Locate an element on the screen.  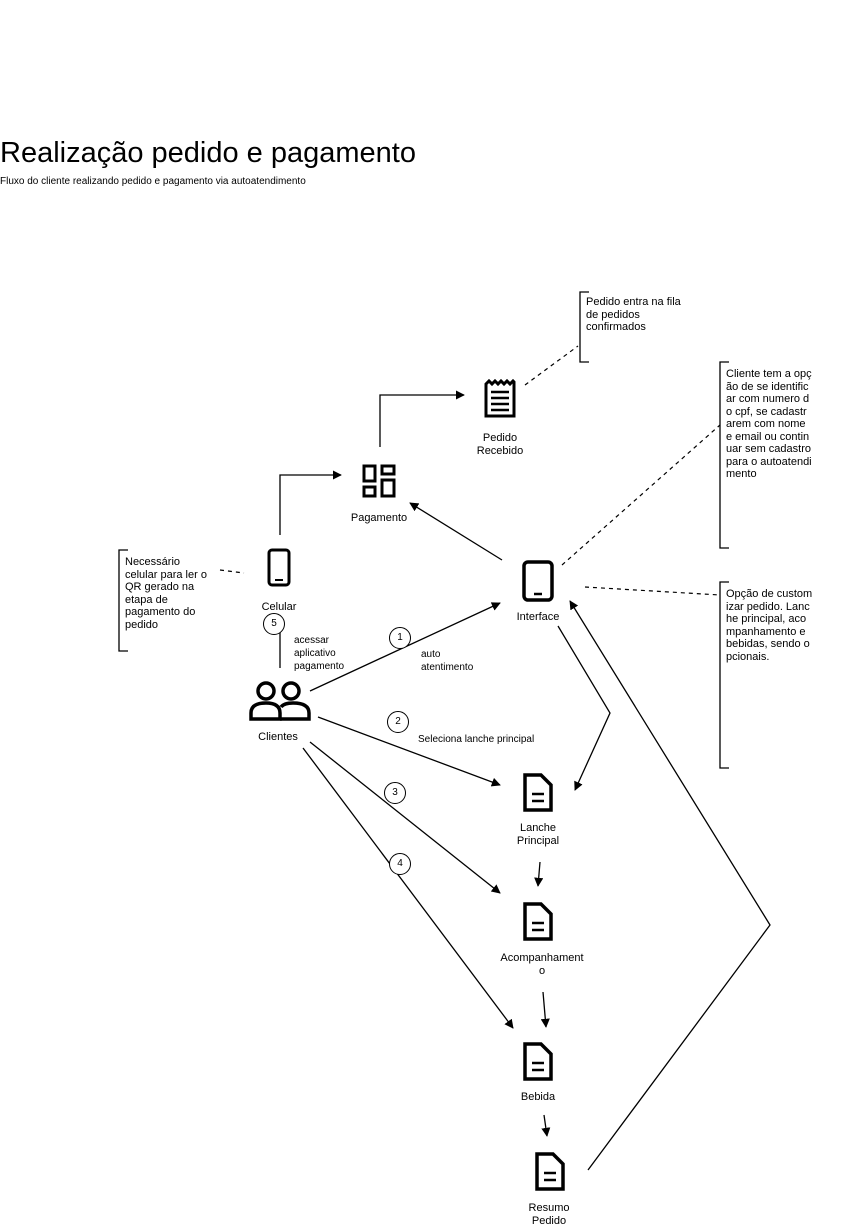
node-label-bebida: Bebida is located at coordinates (538, 1097).